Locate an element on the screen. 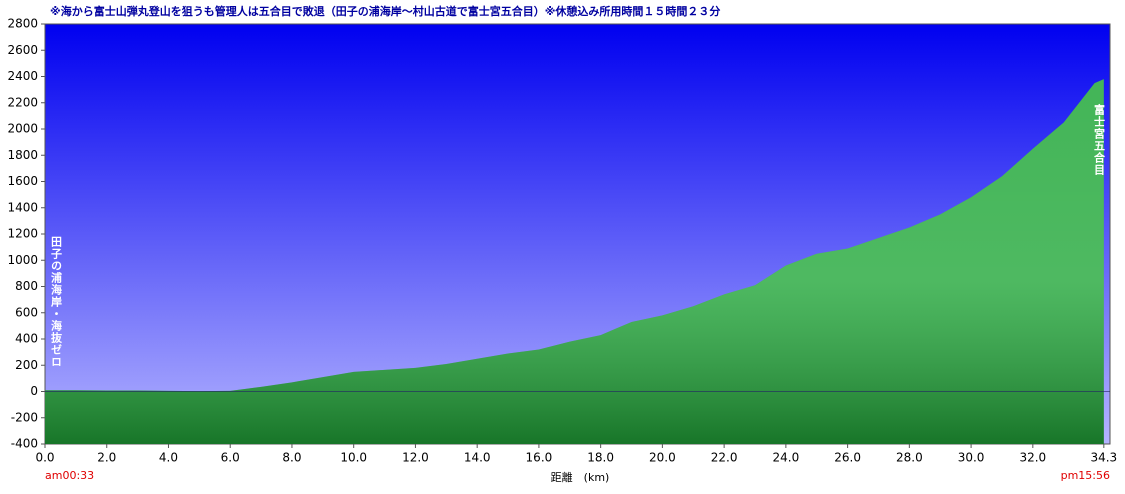  y-tick-label: 2400 is located at coordinates (22, 76).